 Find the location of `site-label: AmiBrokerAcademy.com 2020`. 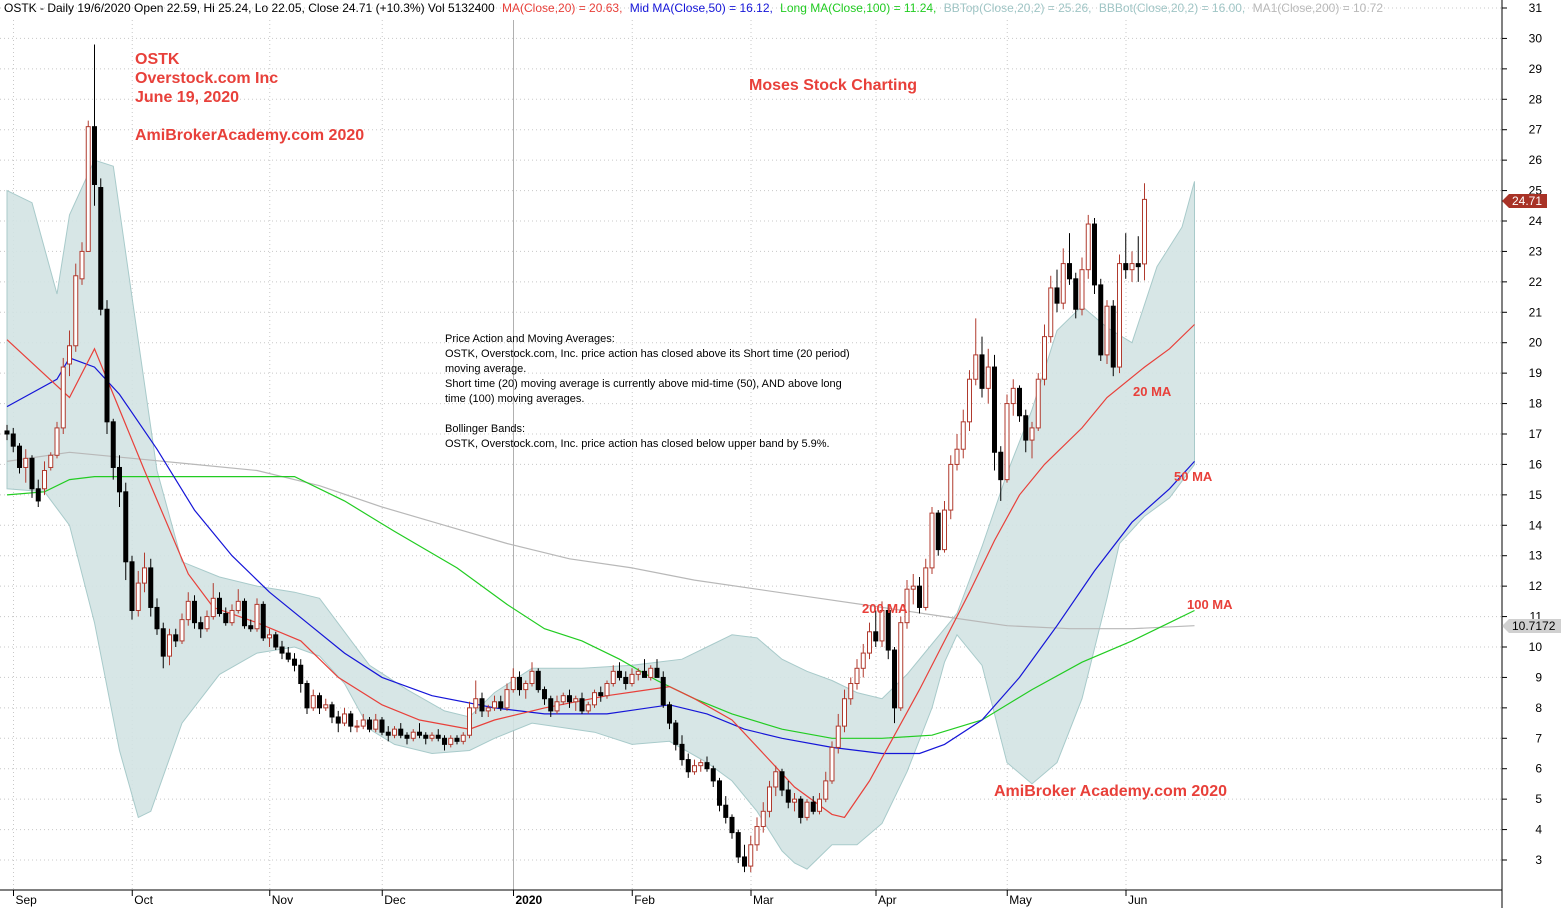

site-label: AmiBrokerAcademy.com 2020 is located at coordinates (249, 135).